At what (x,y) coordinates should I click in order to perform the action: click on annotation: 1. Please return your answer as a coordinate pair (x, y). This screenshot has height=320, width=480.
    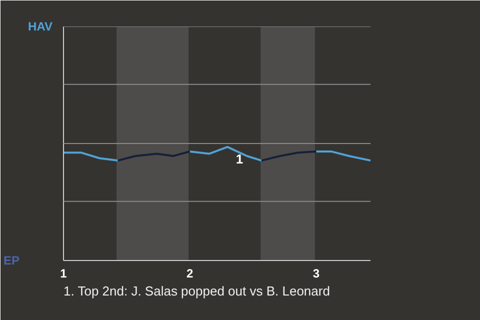
    Looking at the image, I should click on (240, 158).